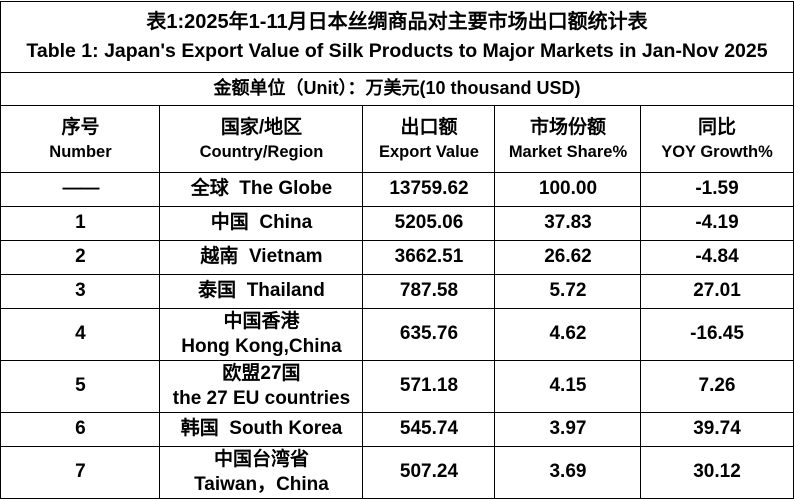 Image resolution: width=794 pixels, height=499 pixels. I want to click on cell-yoy-growth-text: 27.01, so click(717, 291).